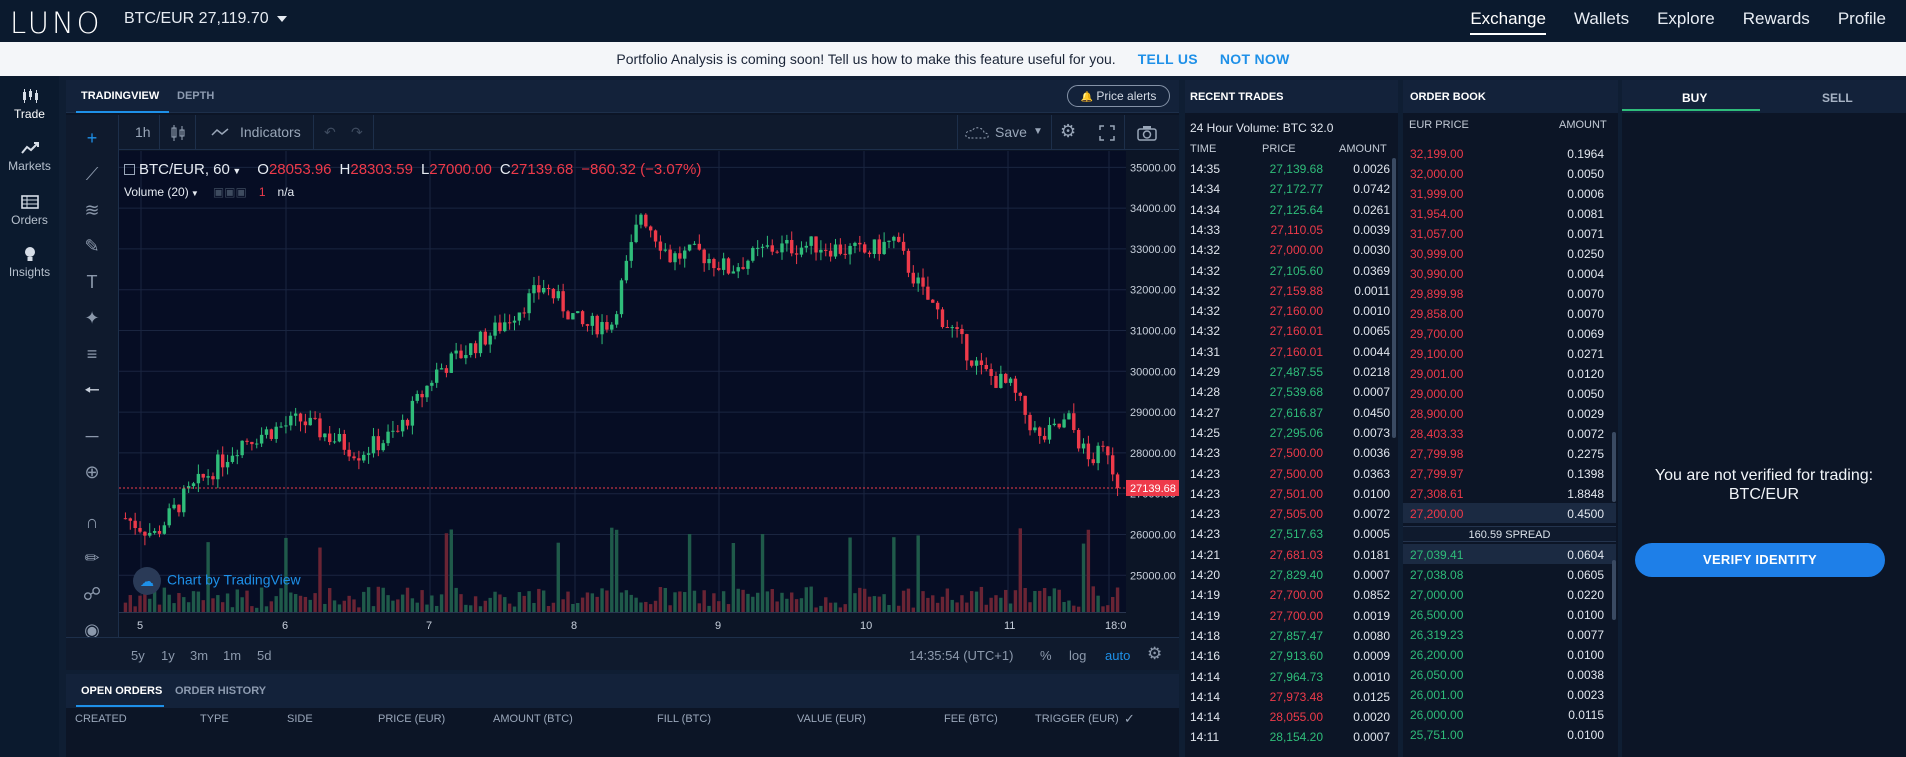 The width and height of the screenshot is (1906, 757). Describe the element at coordinates (1509, 594) in the screenshot. I see `bid-row: 27,000.00 0.0220` at that location.